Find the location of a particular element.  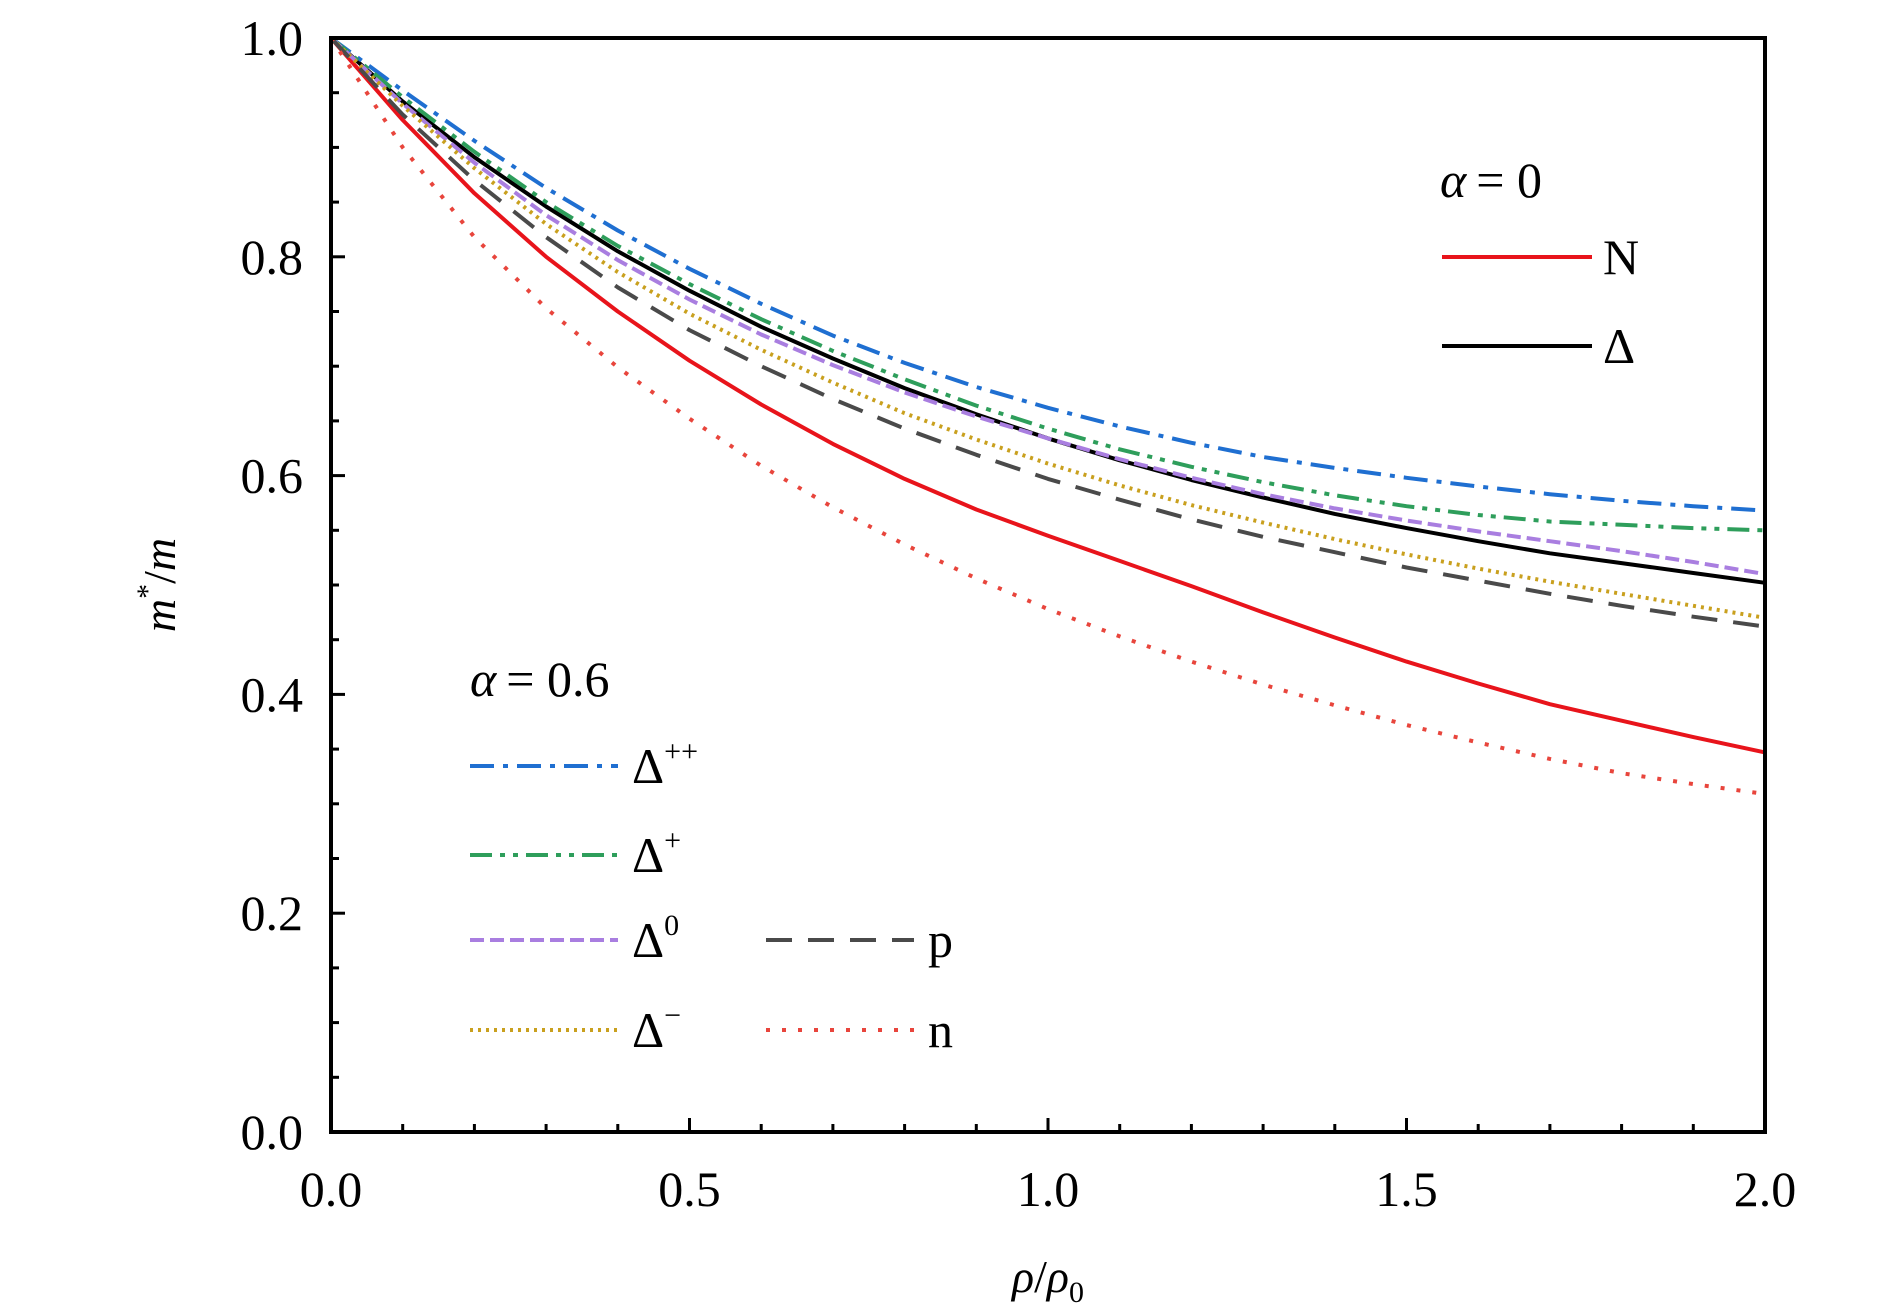

y-tick-label: 1.0 is located at coordinates (272, 38).